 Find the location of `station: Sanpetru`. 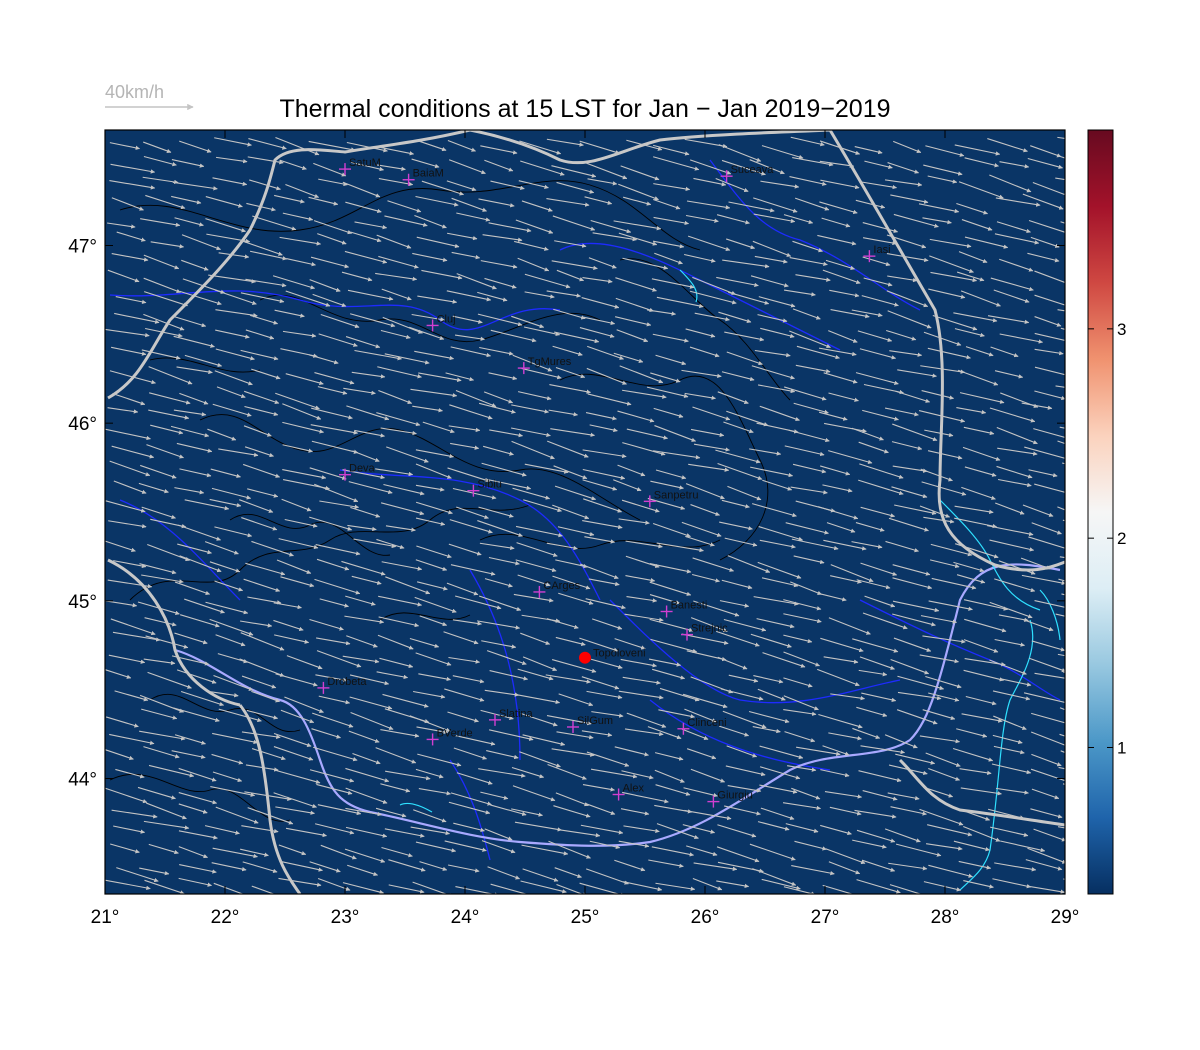

station: Sanpetru is located at coordinates (670, 498).